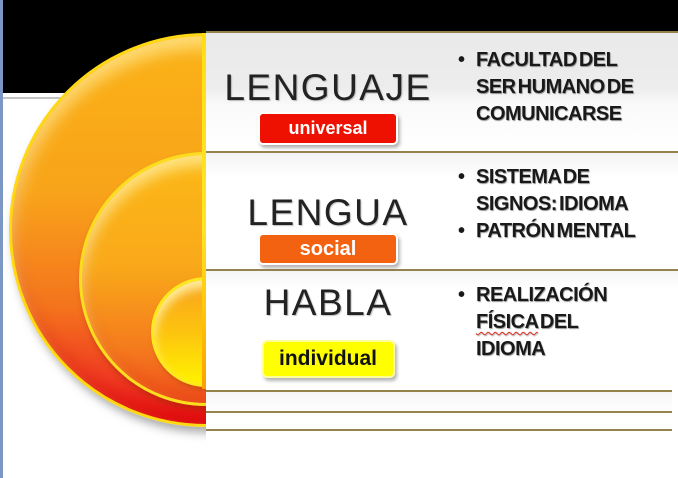 Image resolution: width=678 pixels, height=478 pixels. What do you see at coordinates (328, 359) in the screenshot?
I see `badge-individual: individual` at bounding box center [328, 359].